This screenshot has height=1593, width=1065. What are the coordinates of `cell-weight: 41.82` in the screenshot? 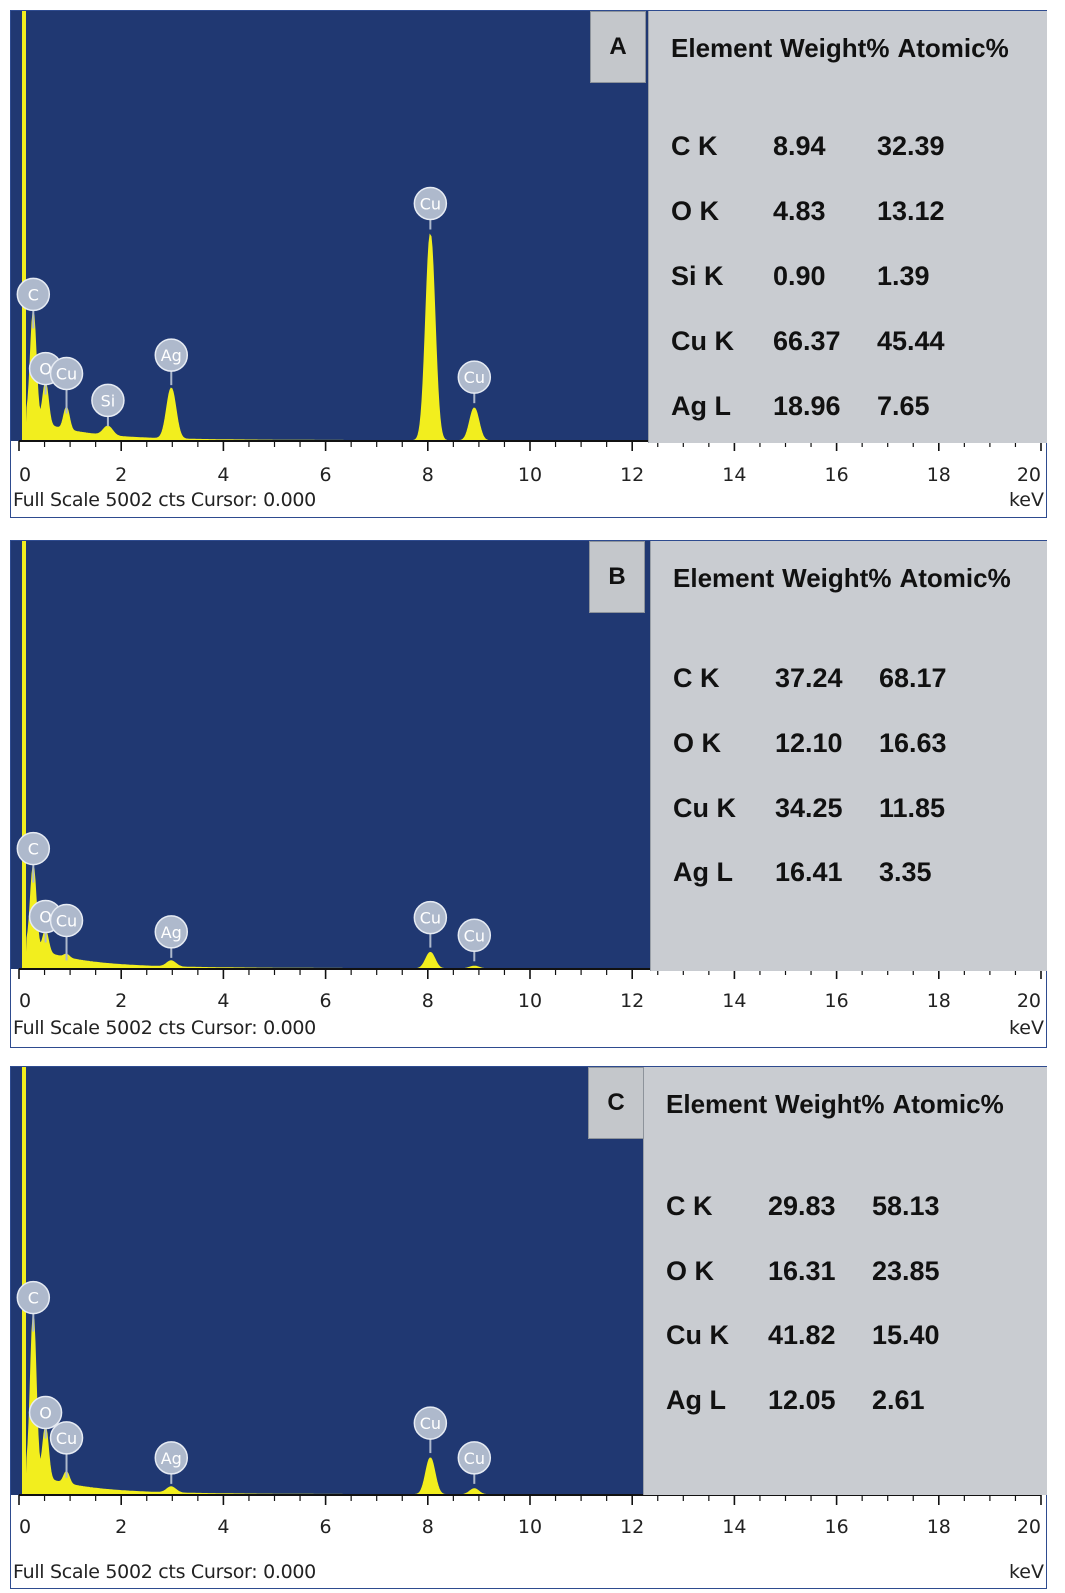 It's located at (802, 1335).